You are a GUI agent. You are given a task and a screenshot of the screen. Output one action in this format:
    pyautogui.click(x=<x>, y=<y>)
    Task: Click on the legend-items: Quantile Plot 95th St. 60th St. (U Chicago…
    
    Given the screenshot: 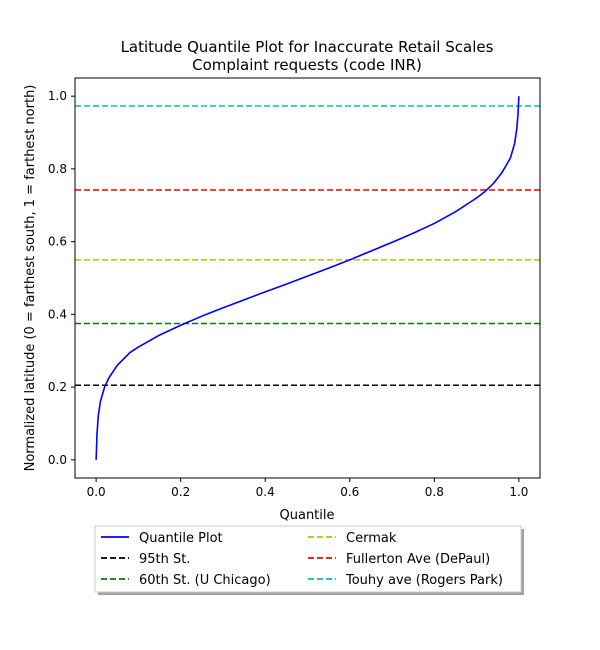 What is the action you would take?
    pyautogui.click(x=302, y=559)
    